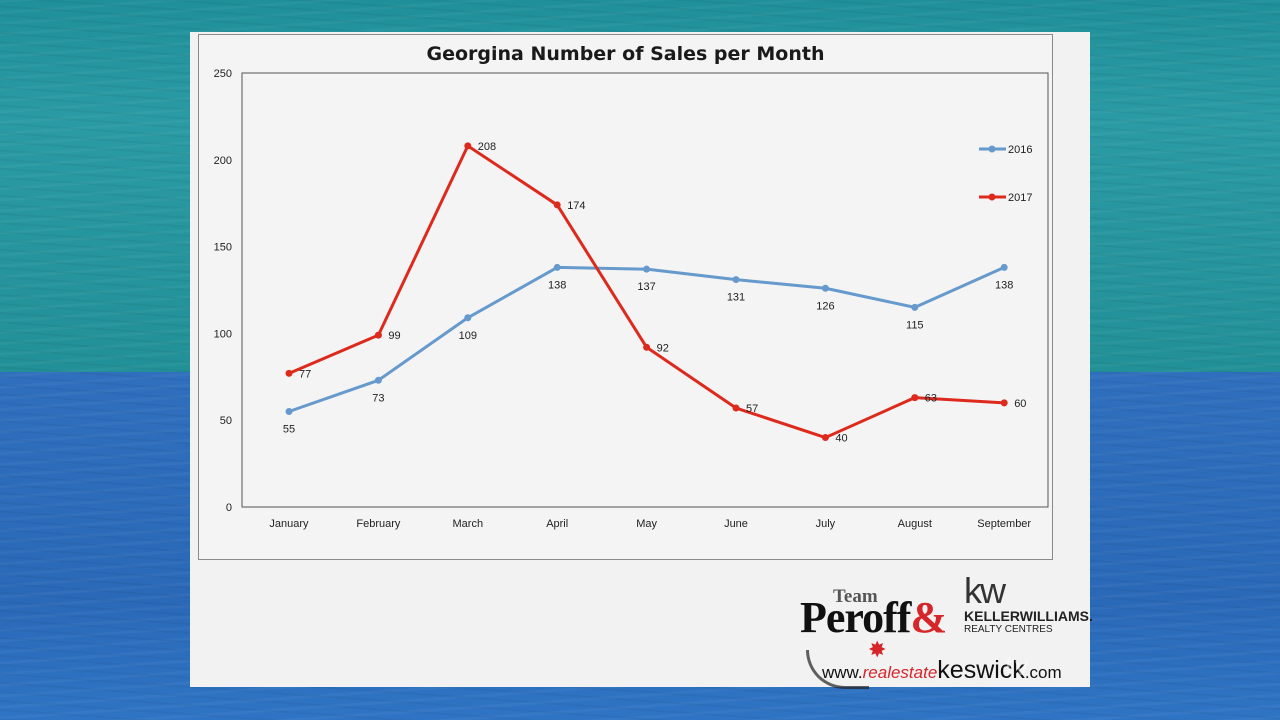  I want to click on y-tick-label: 100, so click(223, 334).